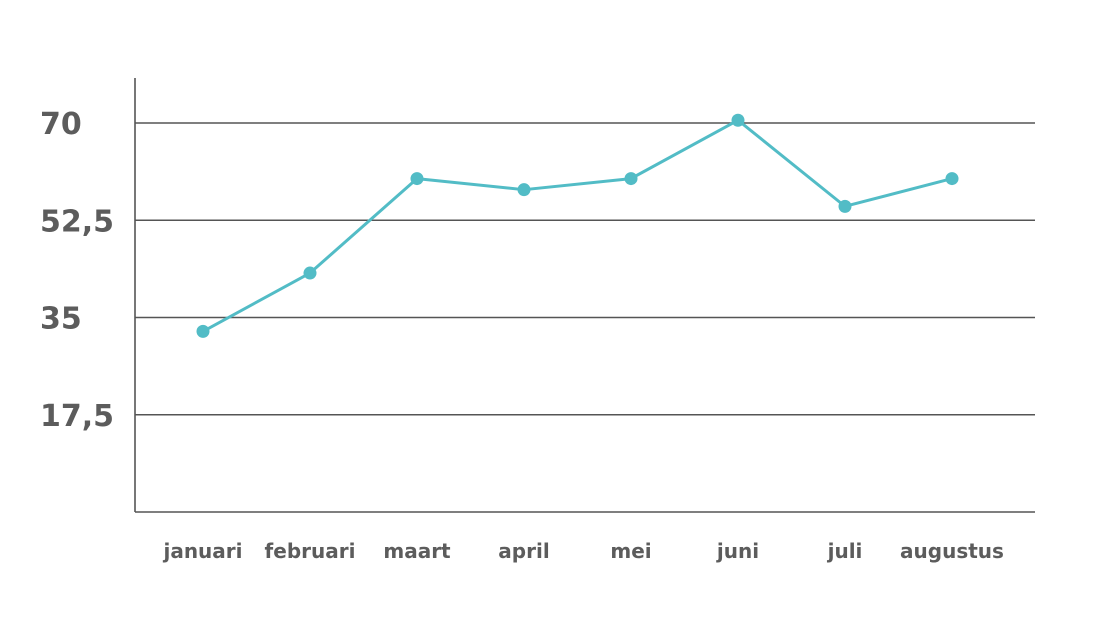 The height and width of the screenshot is (642, 1098). Describe the element at coordinates (77, 221) in the screenshot. I see `y-tick-label: 52,5` at that location.